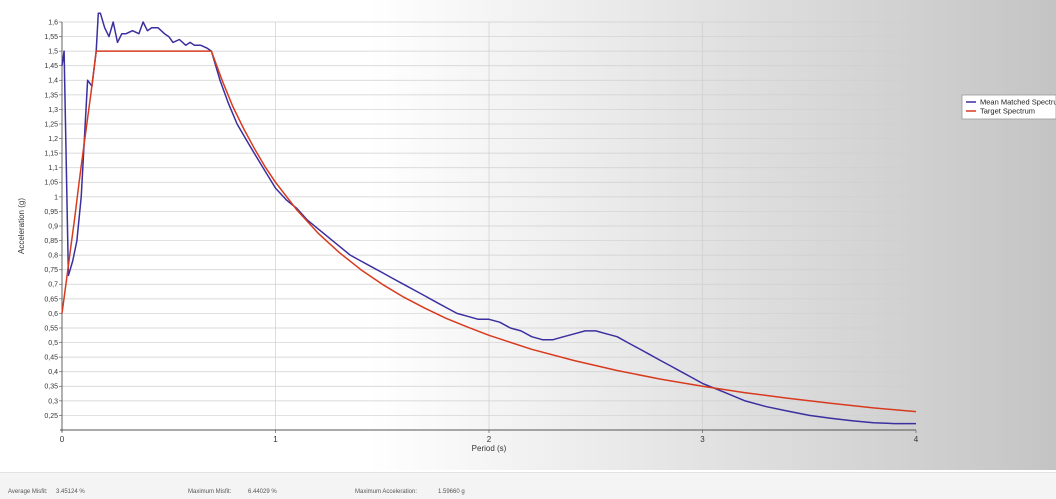  What do you see at coordinates (53, 343) in the screenshot?
I see `y-tick-label: 0,5` at bounding box center [53, 343].